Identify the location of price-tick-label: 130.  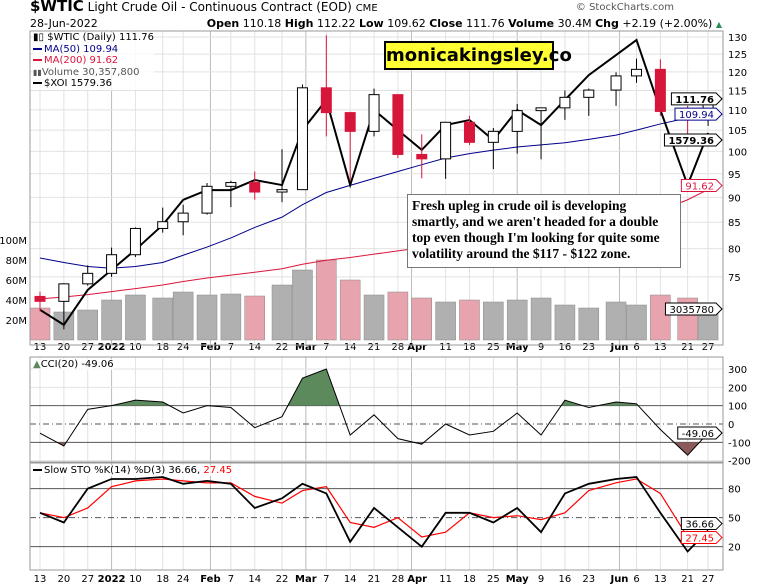
(737, 38).